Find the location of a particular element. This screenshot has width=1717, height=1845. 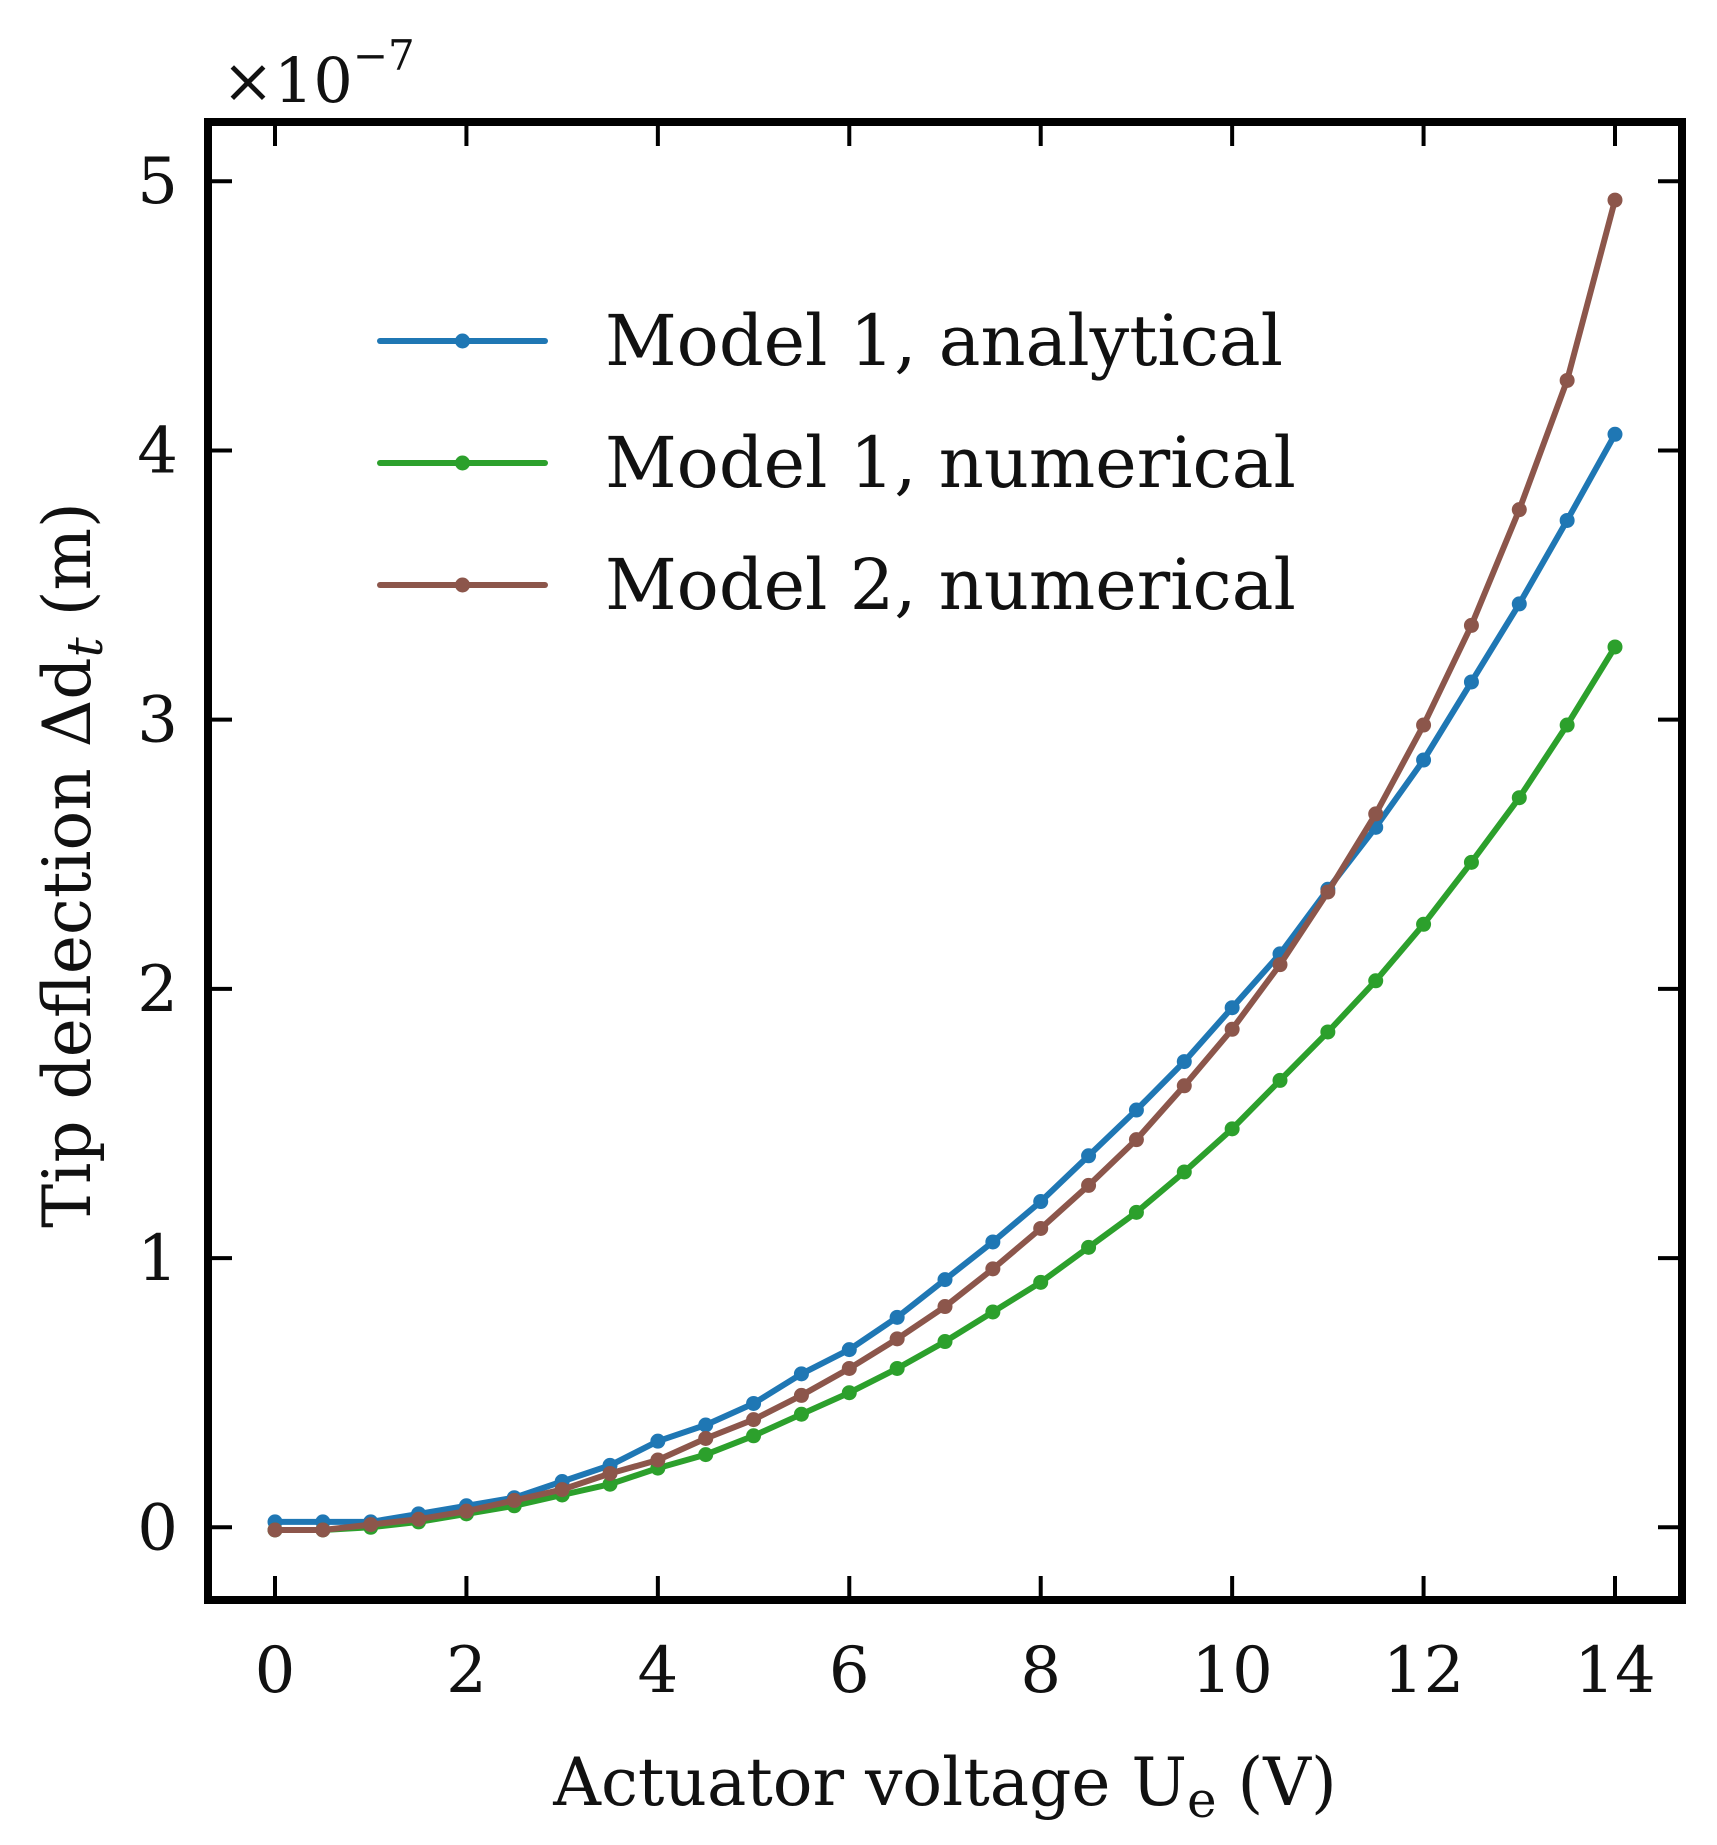

legend-entry: Model 1, numerical is located at coordinates (836, 463).